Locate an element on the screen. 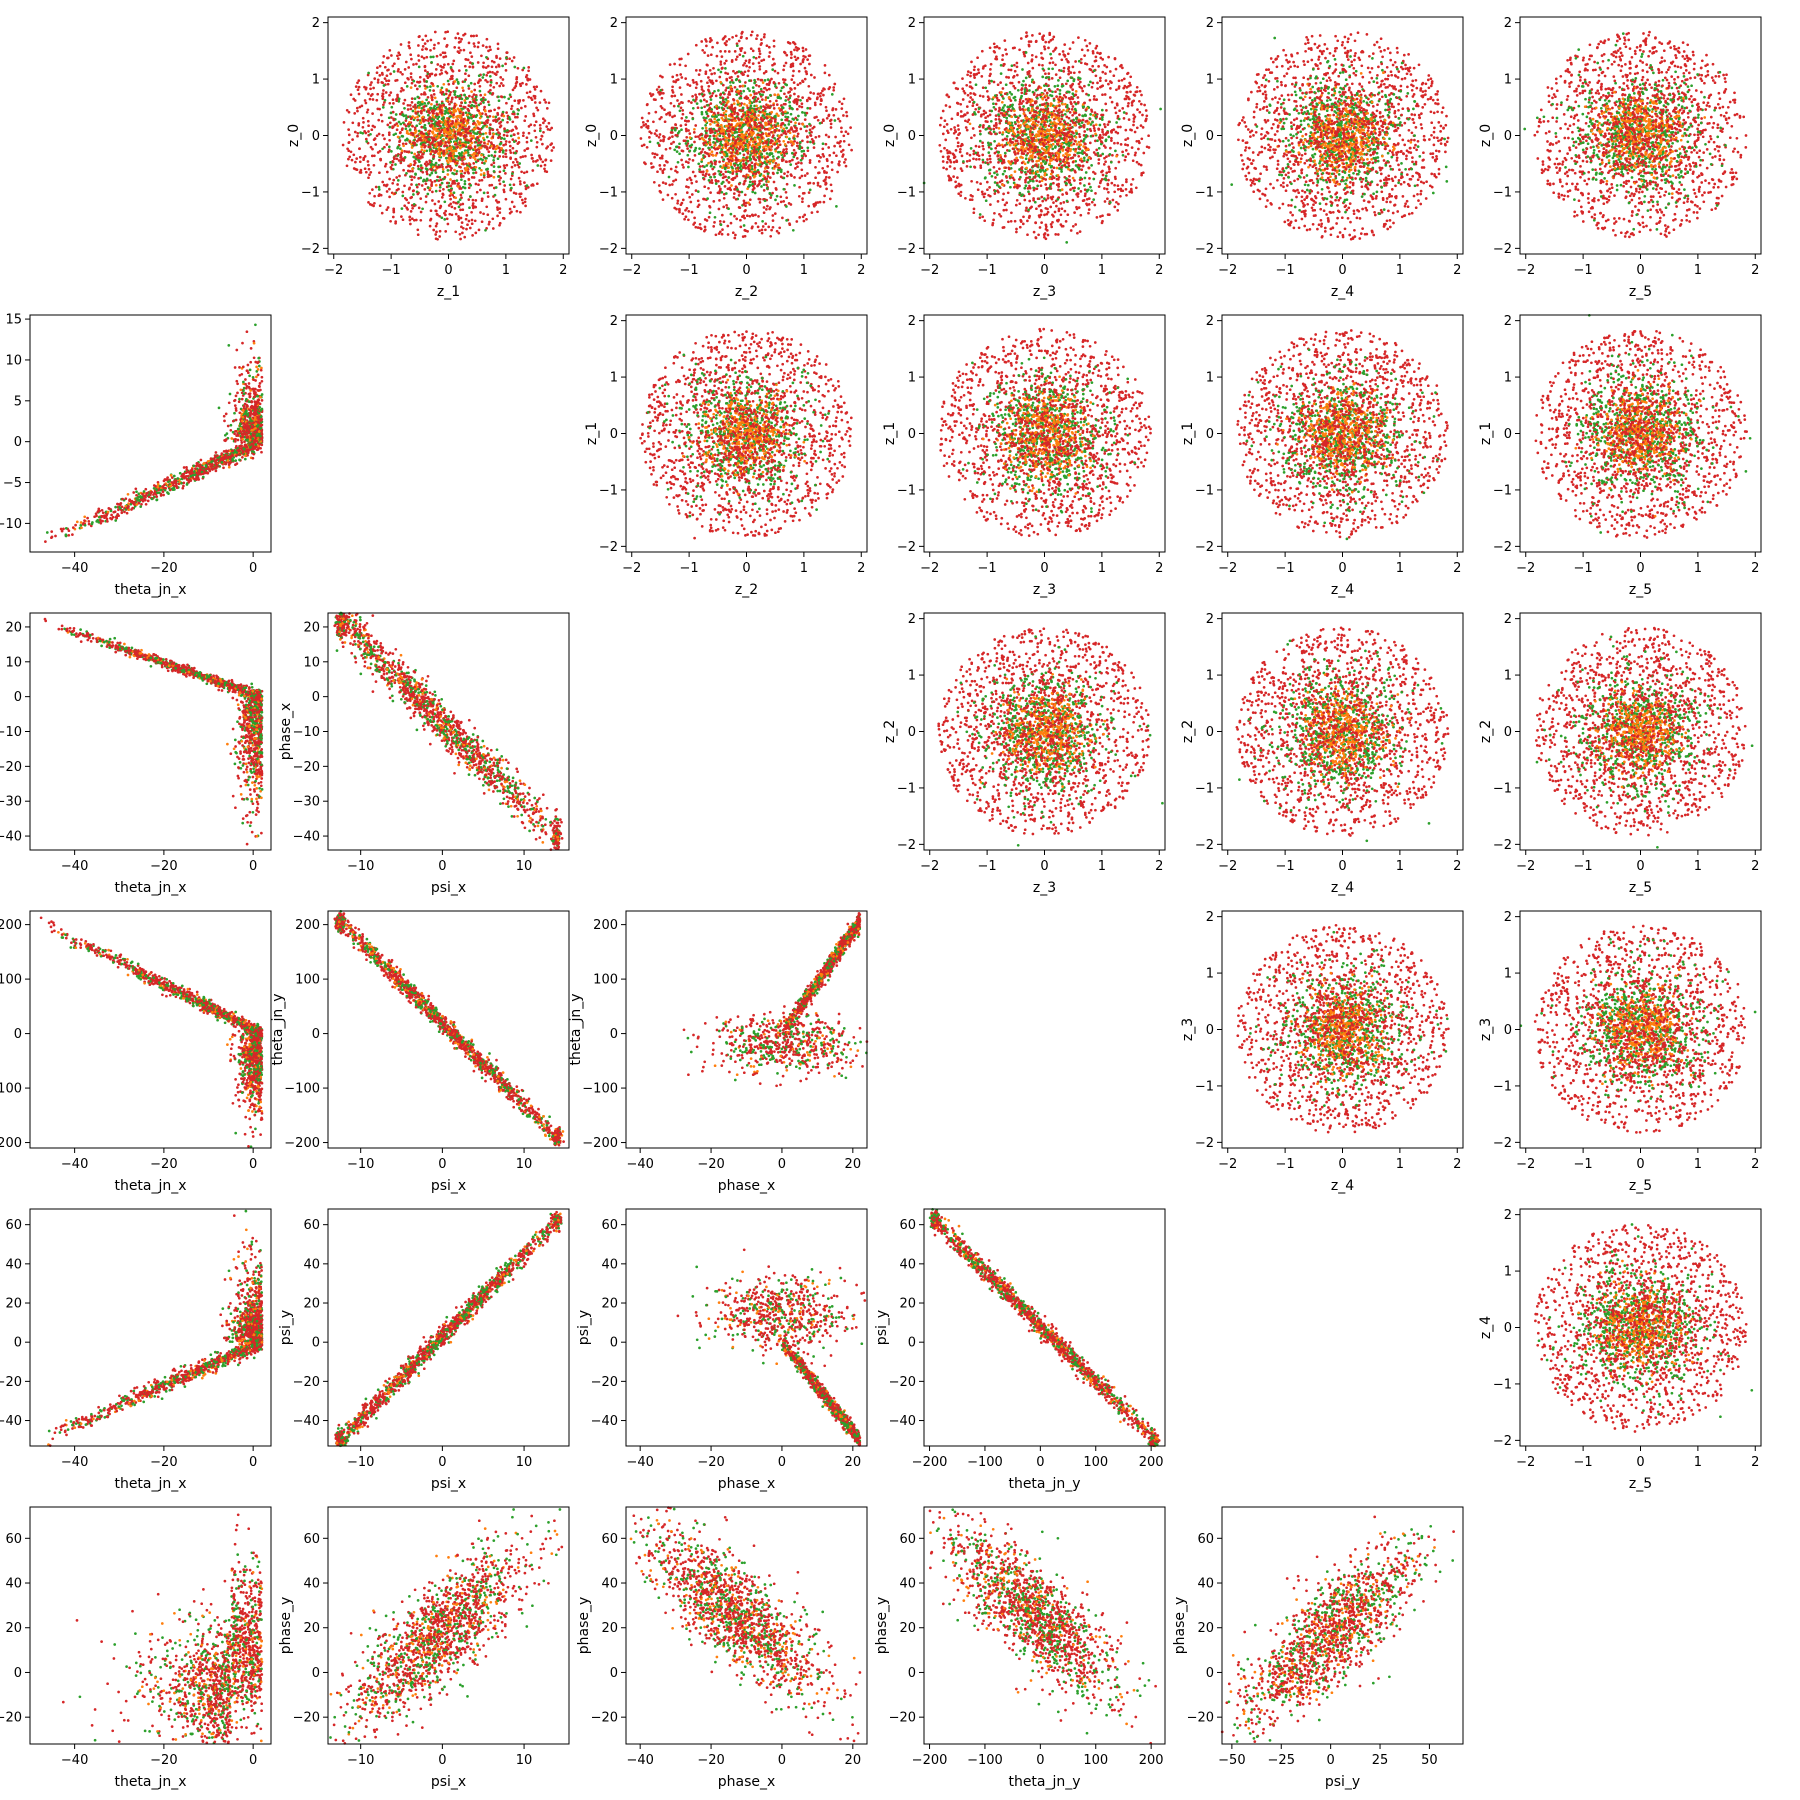  y-tick-label: 10 is located at coordinates (13, 360).